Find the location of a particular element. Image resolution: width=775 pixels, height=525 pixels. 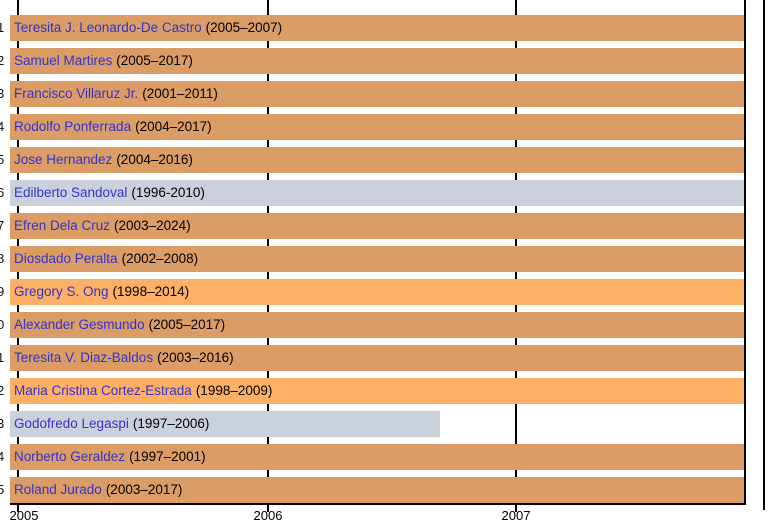

person-name-link: Efren Dela Cruz is located at coordinates (62, 225).